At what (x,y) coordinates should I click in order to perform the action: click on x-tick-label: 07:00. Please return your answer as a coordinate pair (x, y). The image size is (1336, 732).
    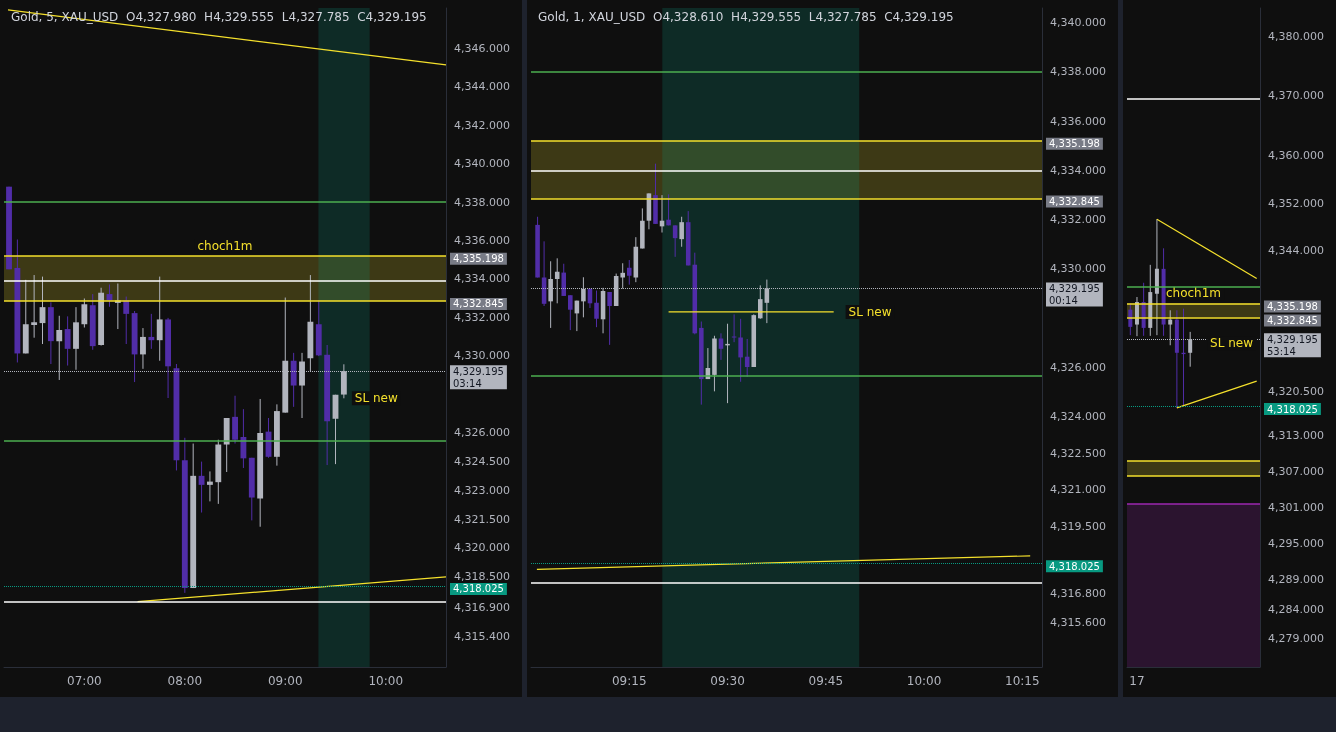
    Looking at the image, I should click on (84, 681).